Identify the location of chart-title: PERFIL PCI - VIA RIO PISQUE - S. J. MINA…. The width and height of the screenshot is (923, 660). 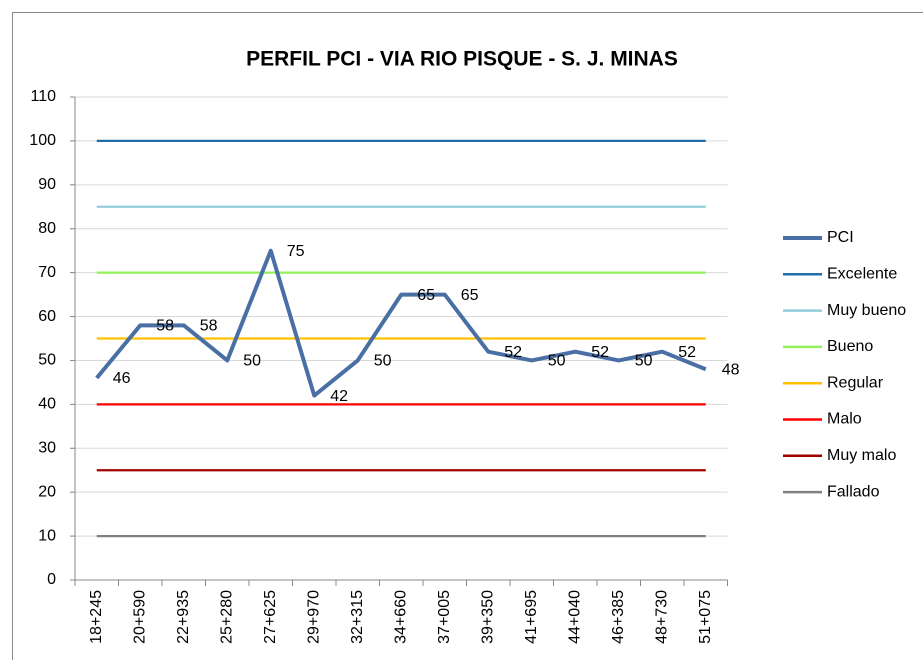
(462, 59).